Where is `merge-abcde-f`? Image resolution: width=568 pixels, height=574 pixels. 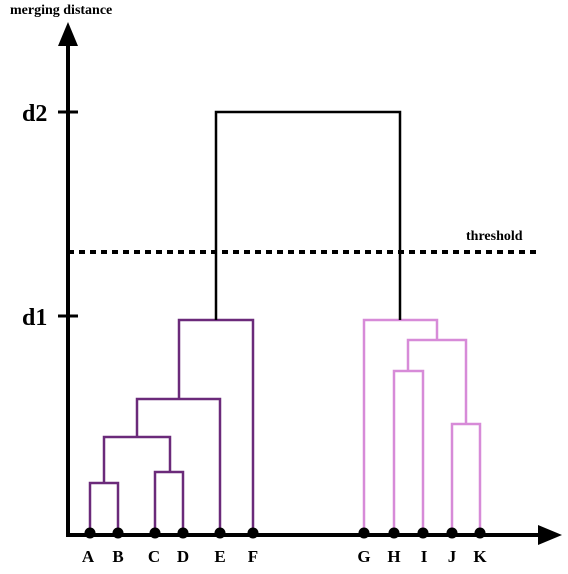 merge-abcde-f is located at coordinates (216, 425).